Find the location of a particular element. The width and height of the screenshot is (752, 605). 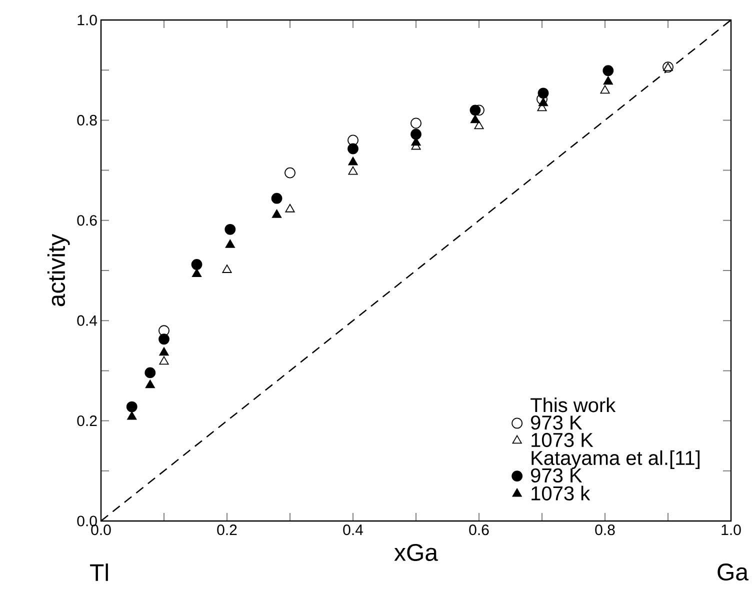

y-tick-label: 0.2 is located at coordinates (87, 420).